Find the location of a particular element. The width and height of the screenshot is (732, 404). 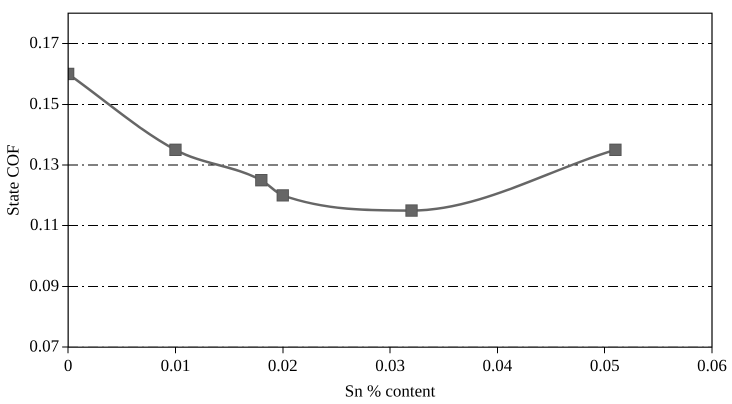

x-tick-label: 0.06 is located at coordinates (712, 365).